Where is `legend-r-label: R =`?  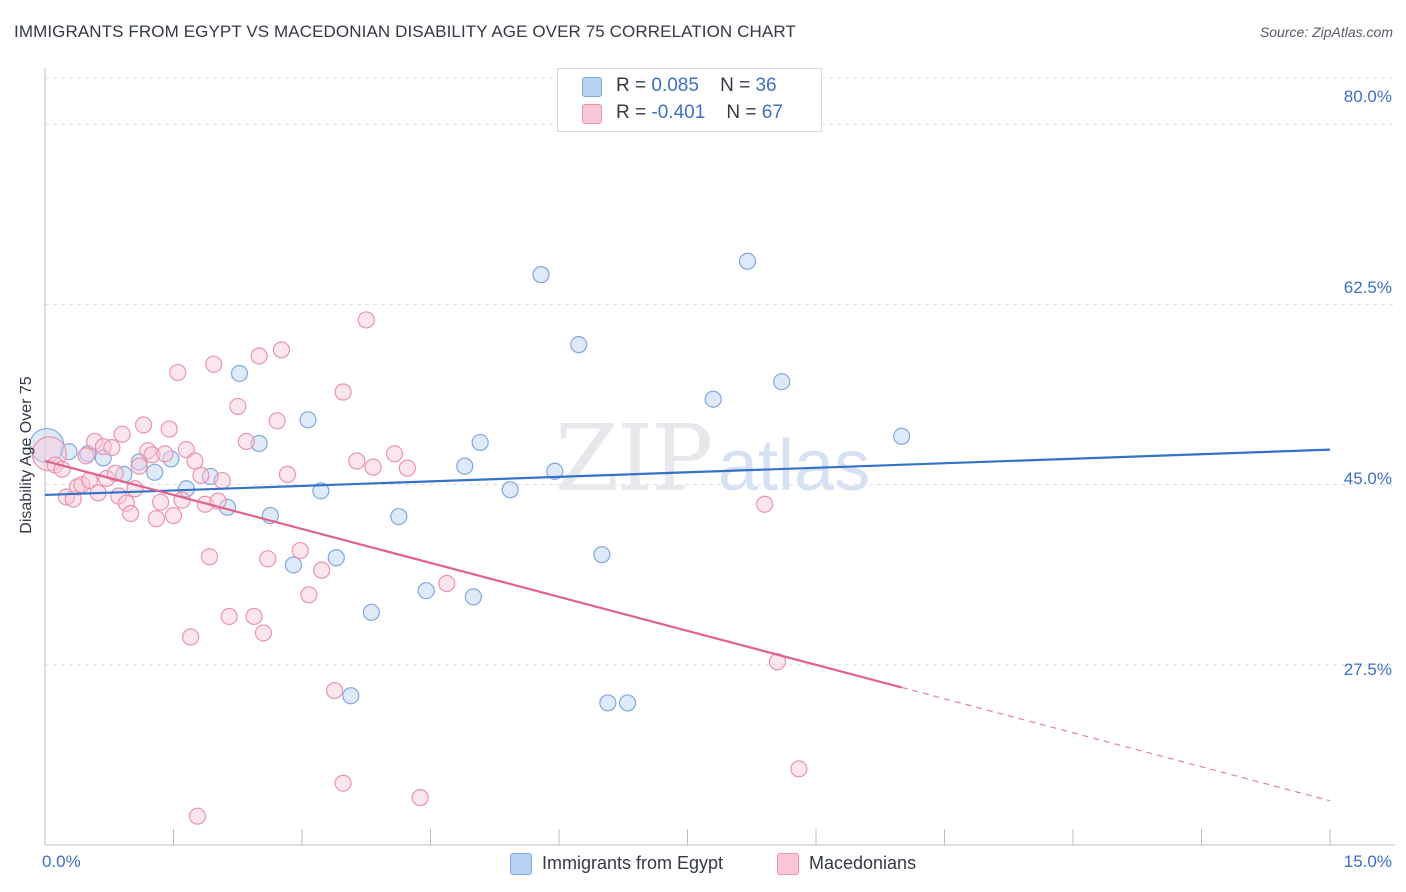 legend-r-label: R = is located at coordinates (631, 112).